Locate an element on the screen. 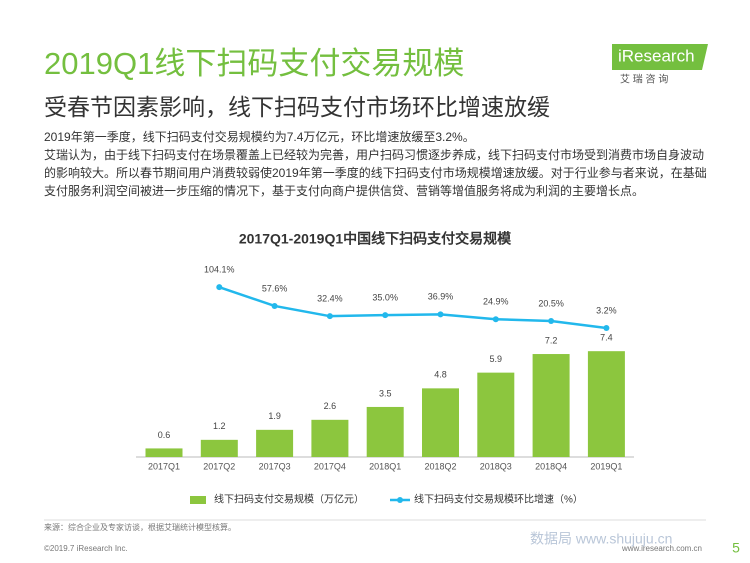  x-tick-label: 2018Q2 is located at coordinates (440, 466).